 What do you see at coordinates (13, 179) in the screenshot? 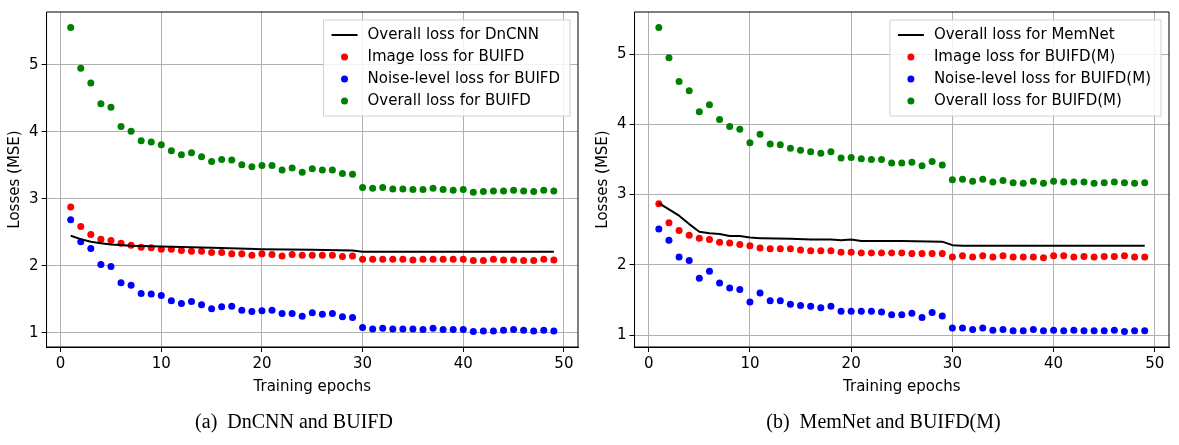
I see `y-axis-title: Losses (MSE)` at bounding box center [13, 179].